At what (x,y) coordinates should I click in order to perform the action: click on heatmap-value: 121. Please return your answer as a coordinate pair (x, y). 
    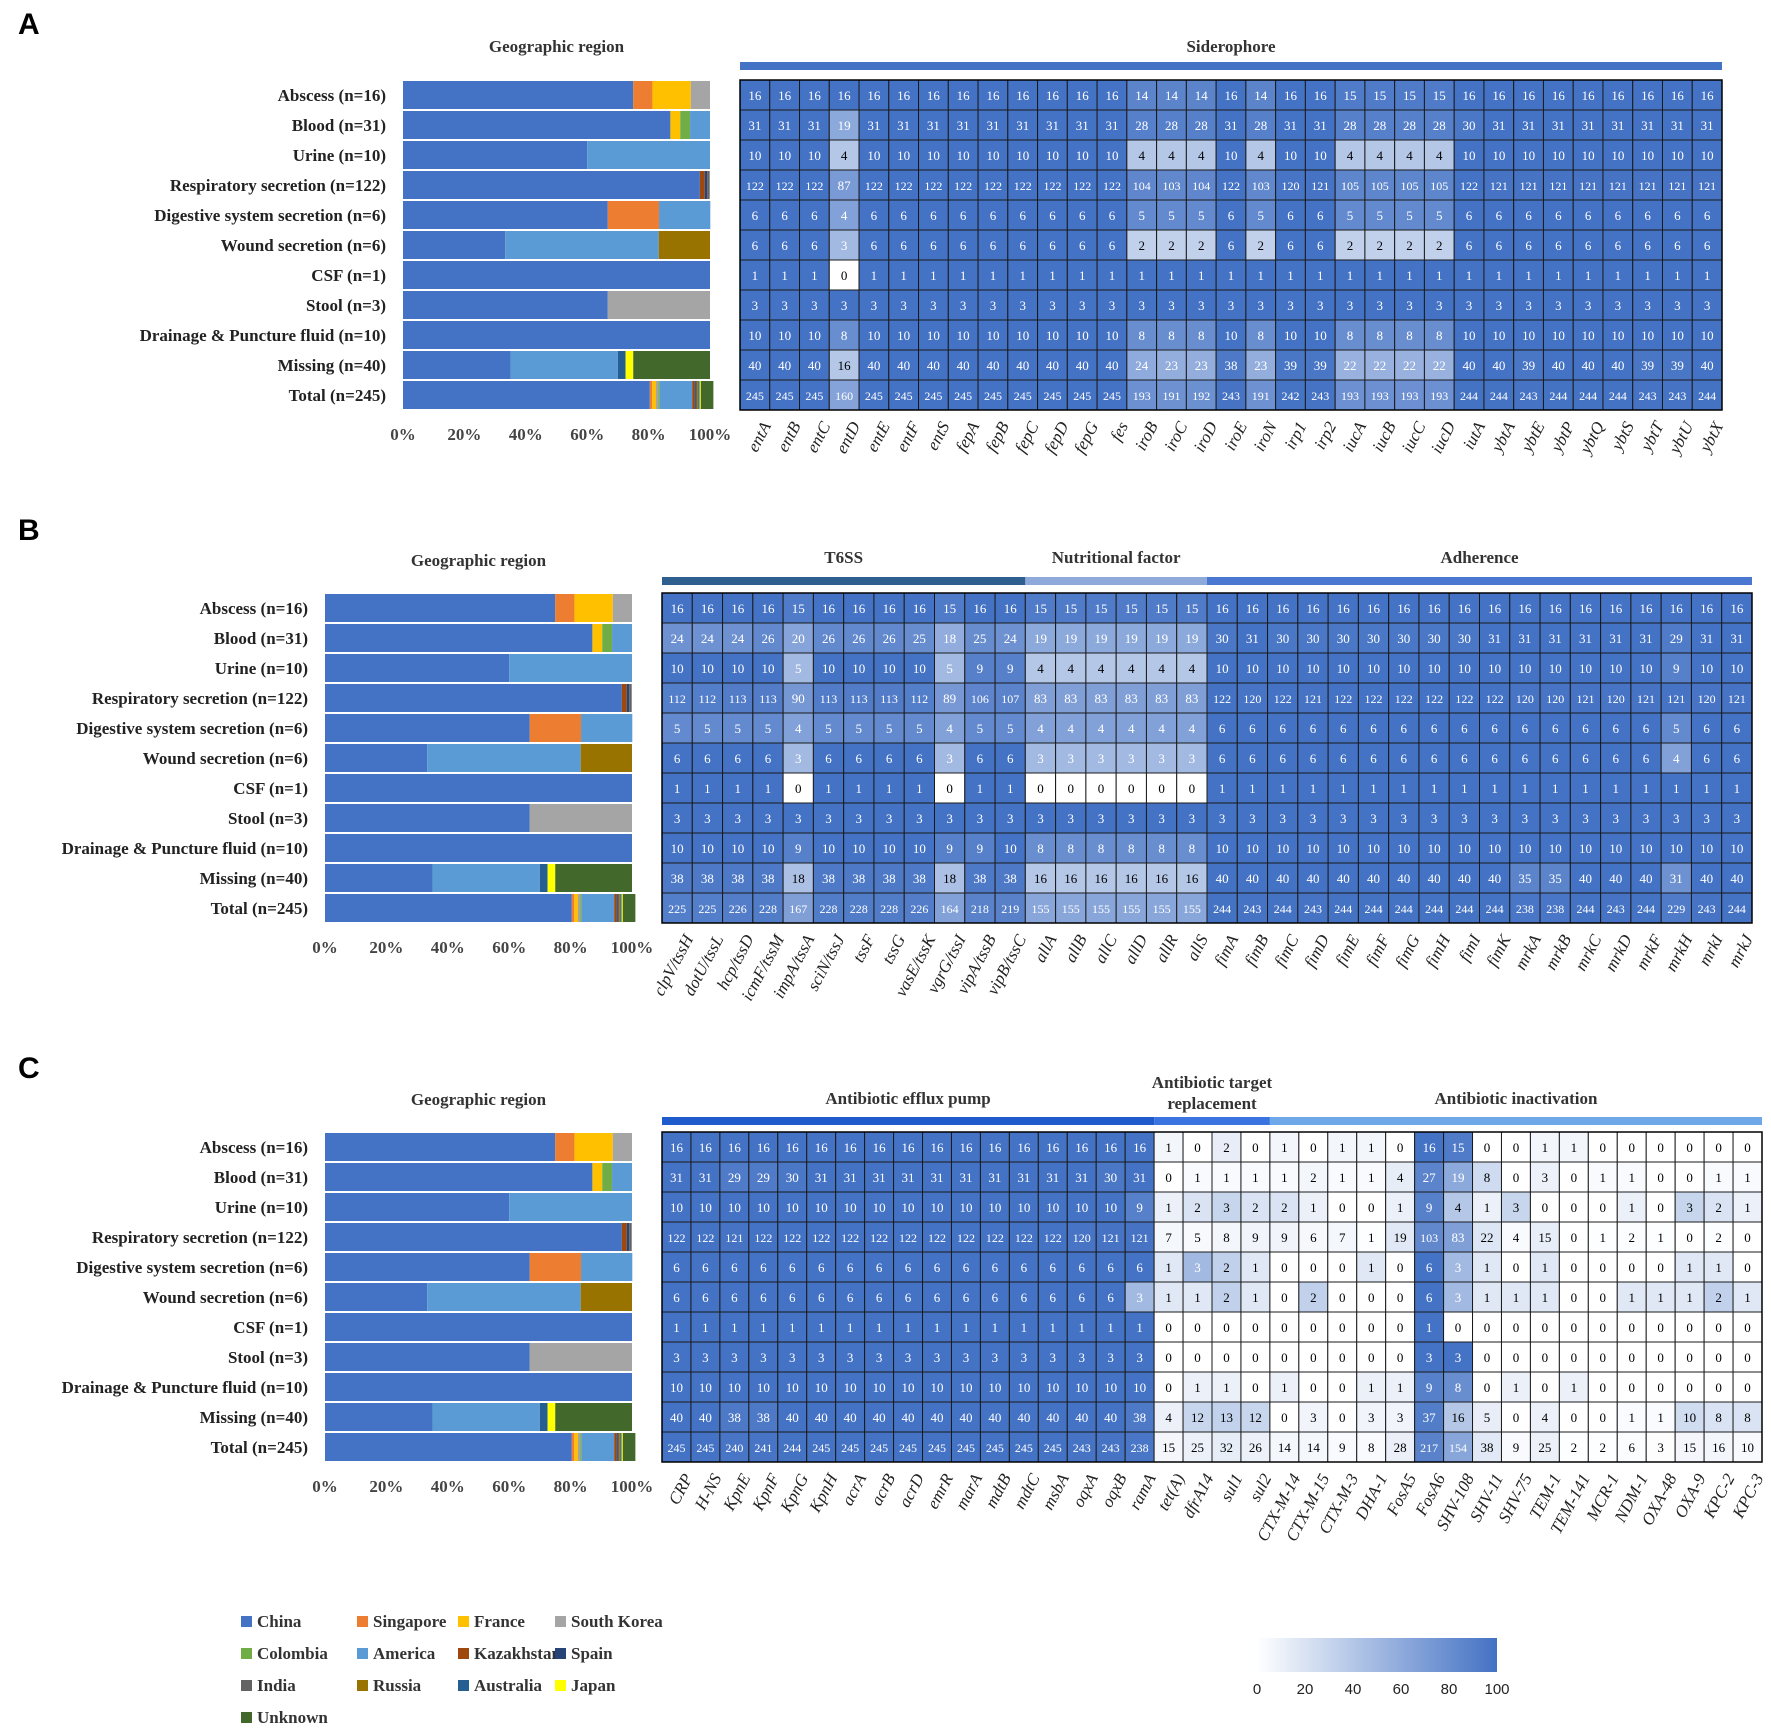
    Looking at the image, I should click on (1707, 186).